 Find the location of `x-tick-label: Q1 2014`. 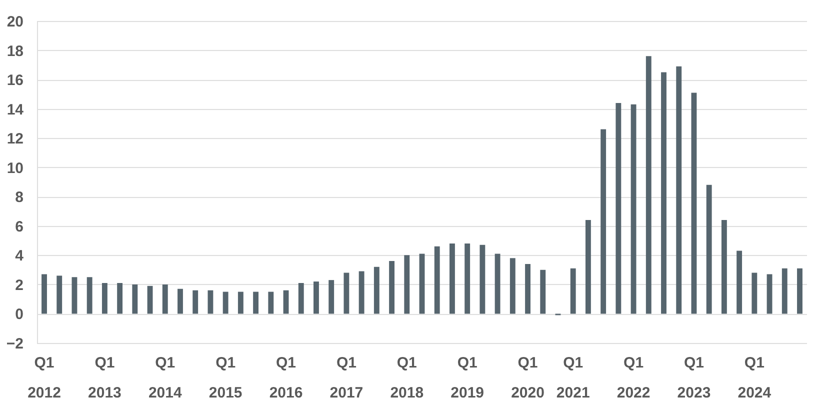

x-tick-label: Q1 2014 is located at coordinates (165, 378).